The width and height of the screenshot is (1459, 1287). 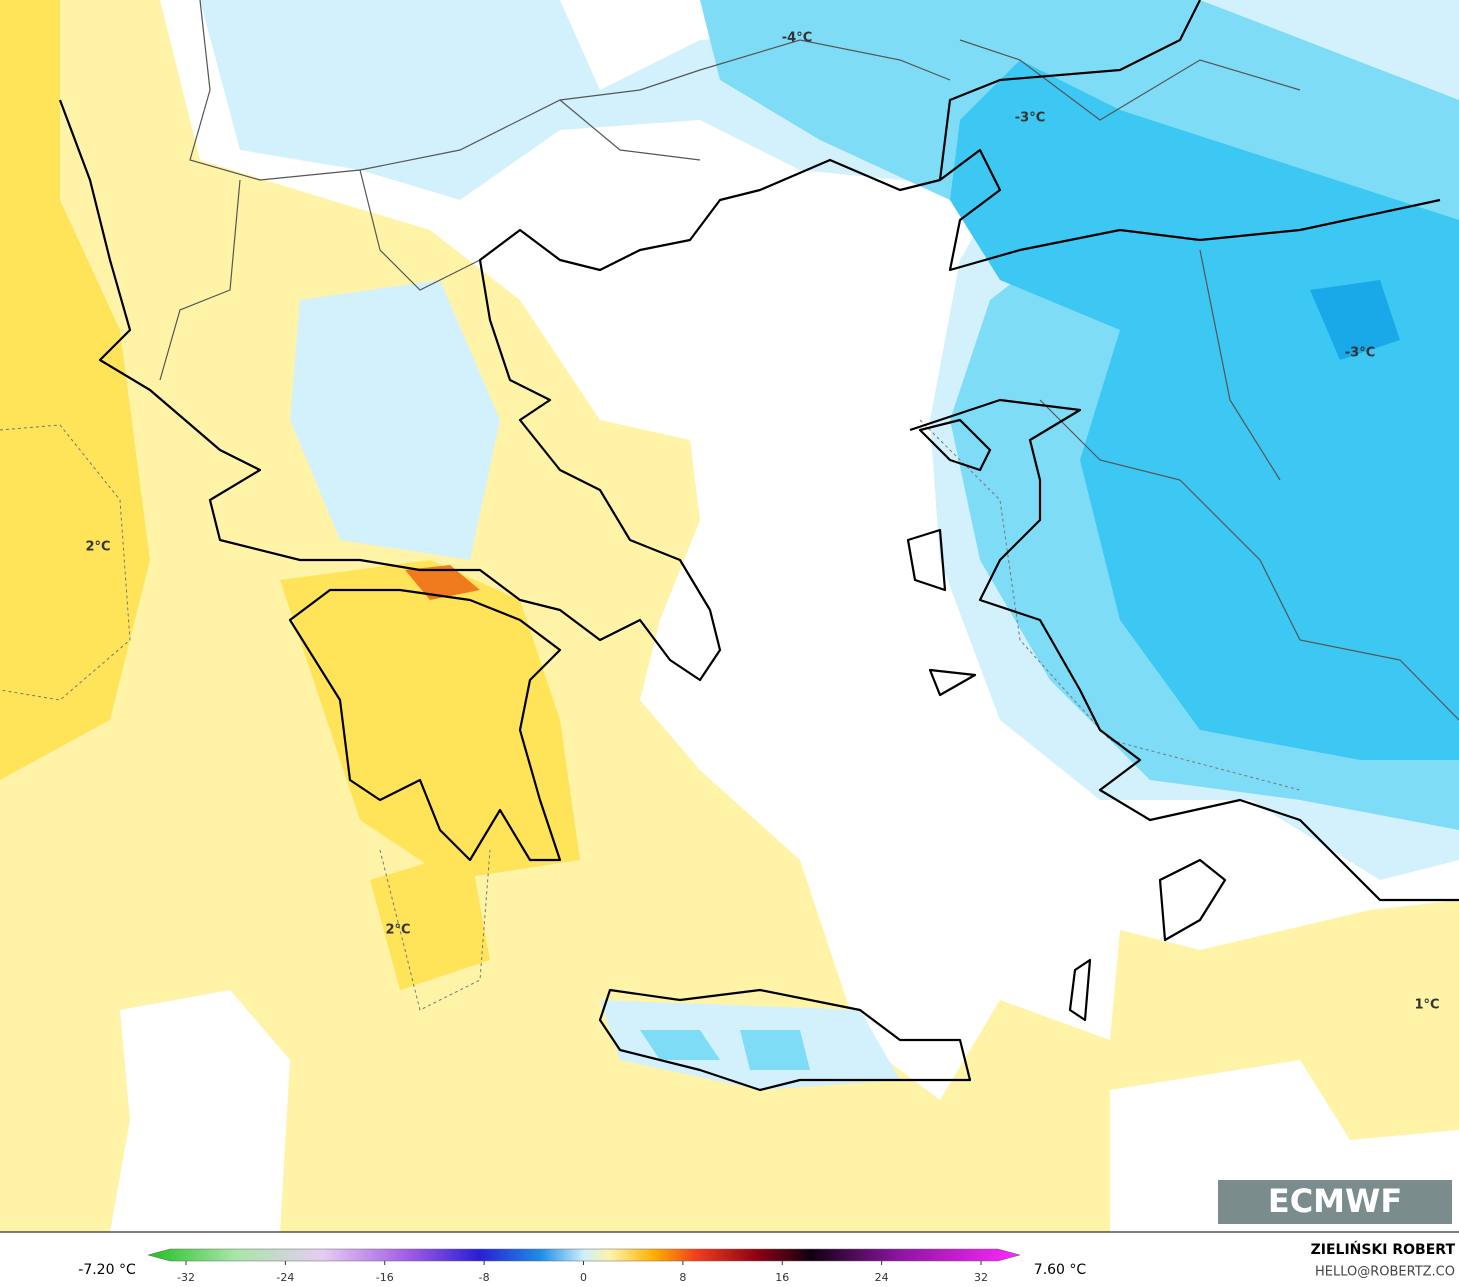 I want to click on colorbar-tick-label: 32, so click(x=981, y=1277).